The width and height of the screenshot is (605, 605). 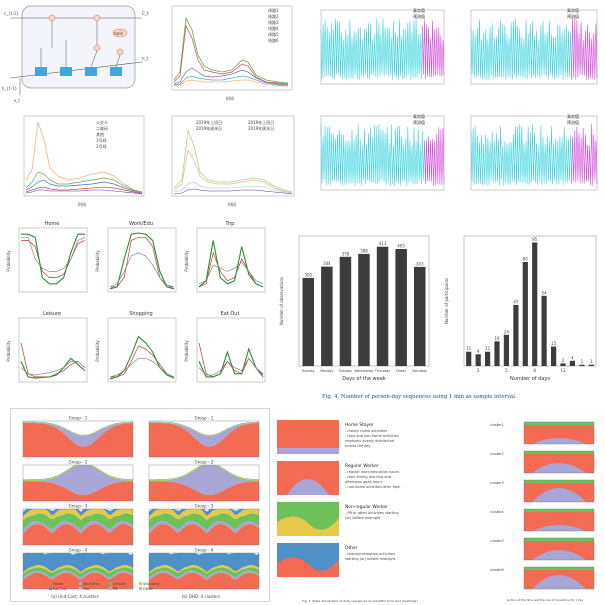 What do you see at coordinates (366, 507) in the screenshot?
I see `desc-title: Non-regular Worker` at bounding box center [366, 507].